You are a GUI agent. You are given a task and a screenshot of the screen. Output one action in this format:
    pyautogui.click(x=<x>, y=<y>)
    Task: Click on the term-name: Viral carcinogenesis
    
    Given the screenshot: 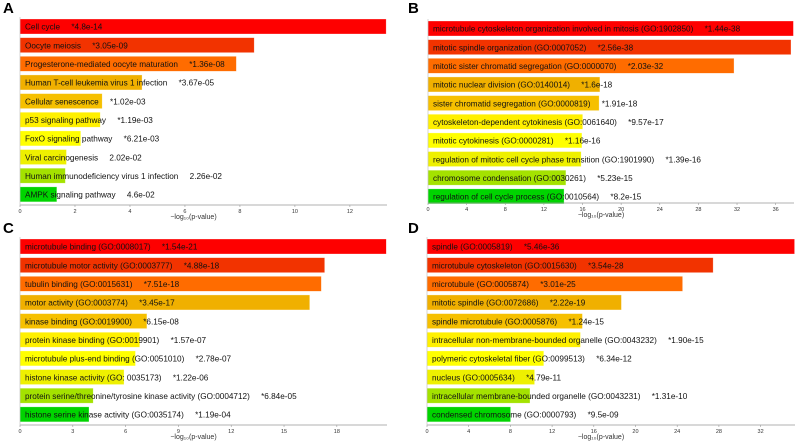 What is the action you would take?
    pyautogui.click(x=61, y=157)
    